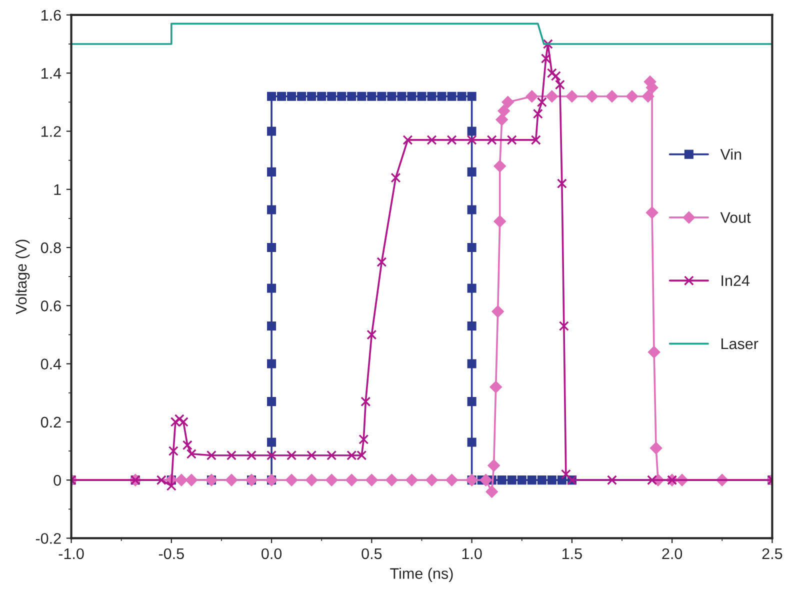  Describe the element at coordinates (472, 554) in the screenshot. I see `x-tick-label: 1.0` at that location.